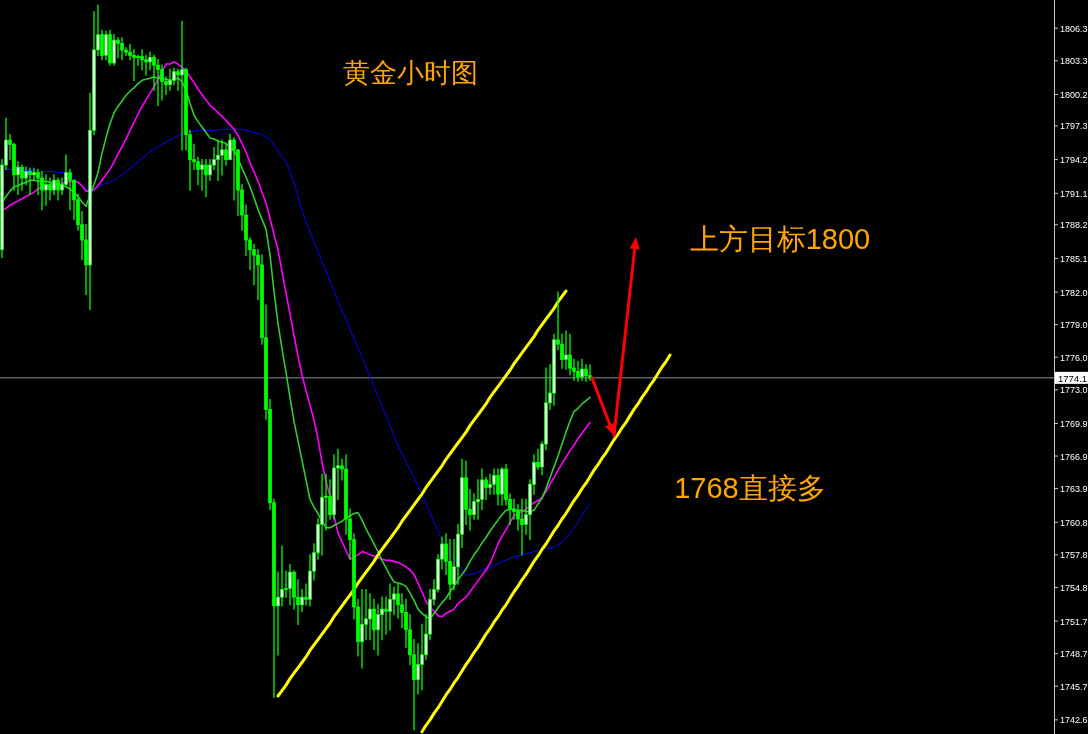  Describe the element at coordinates (1074, 325) in the screenshot. I see `y-tick-label: 1779.0` at that location.